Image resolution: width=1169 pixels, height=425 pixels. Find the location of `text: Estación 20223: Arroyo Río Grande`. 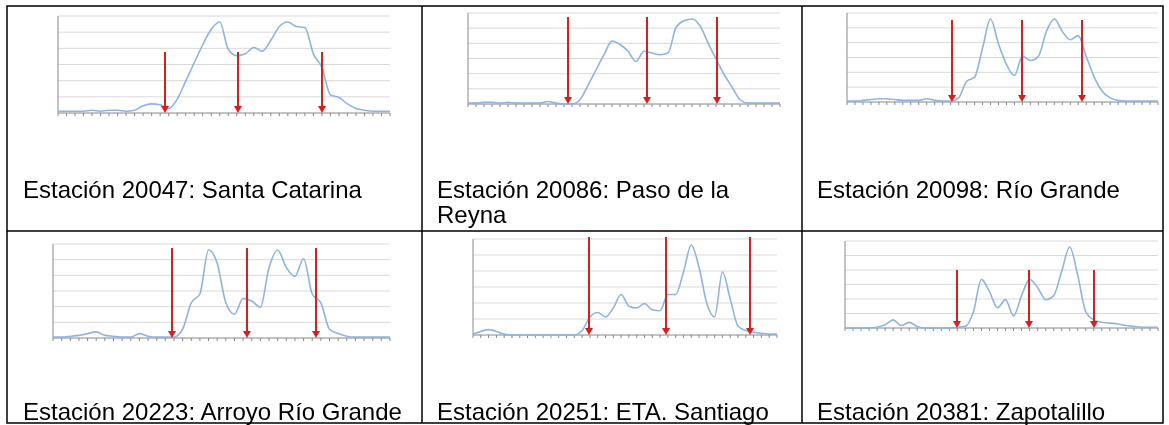

text: Estación 20223: Arroyo Río Grande is located at coordinates (212, 411).